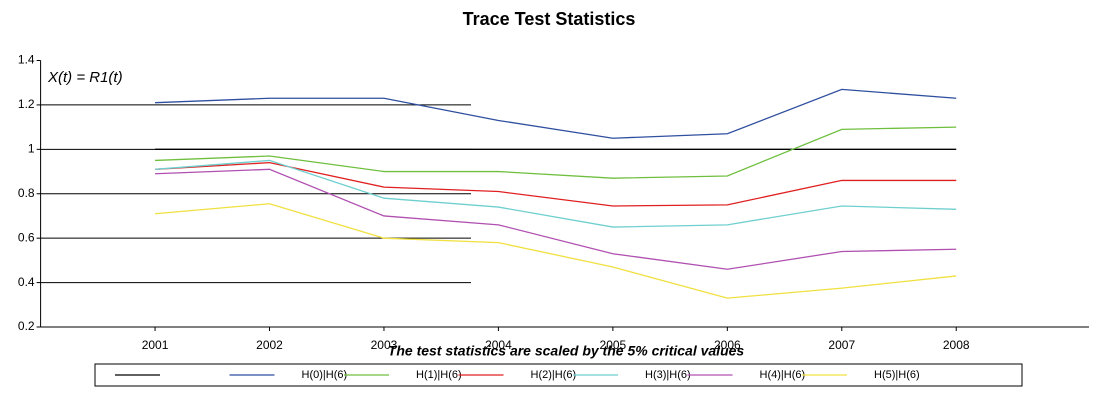 The width and height of the screenshot is (1099, 419). What do you see at coordinates (727, 345) in the screenshot?
I see `x-tick-label: 2006` at bounding box center [727, 345].